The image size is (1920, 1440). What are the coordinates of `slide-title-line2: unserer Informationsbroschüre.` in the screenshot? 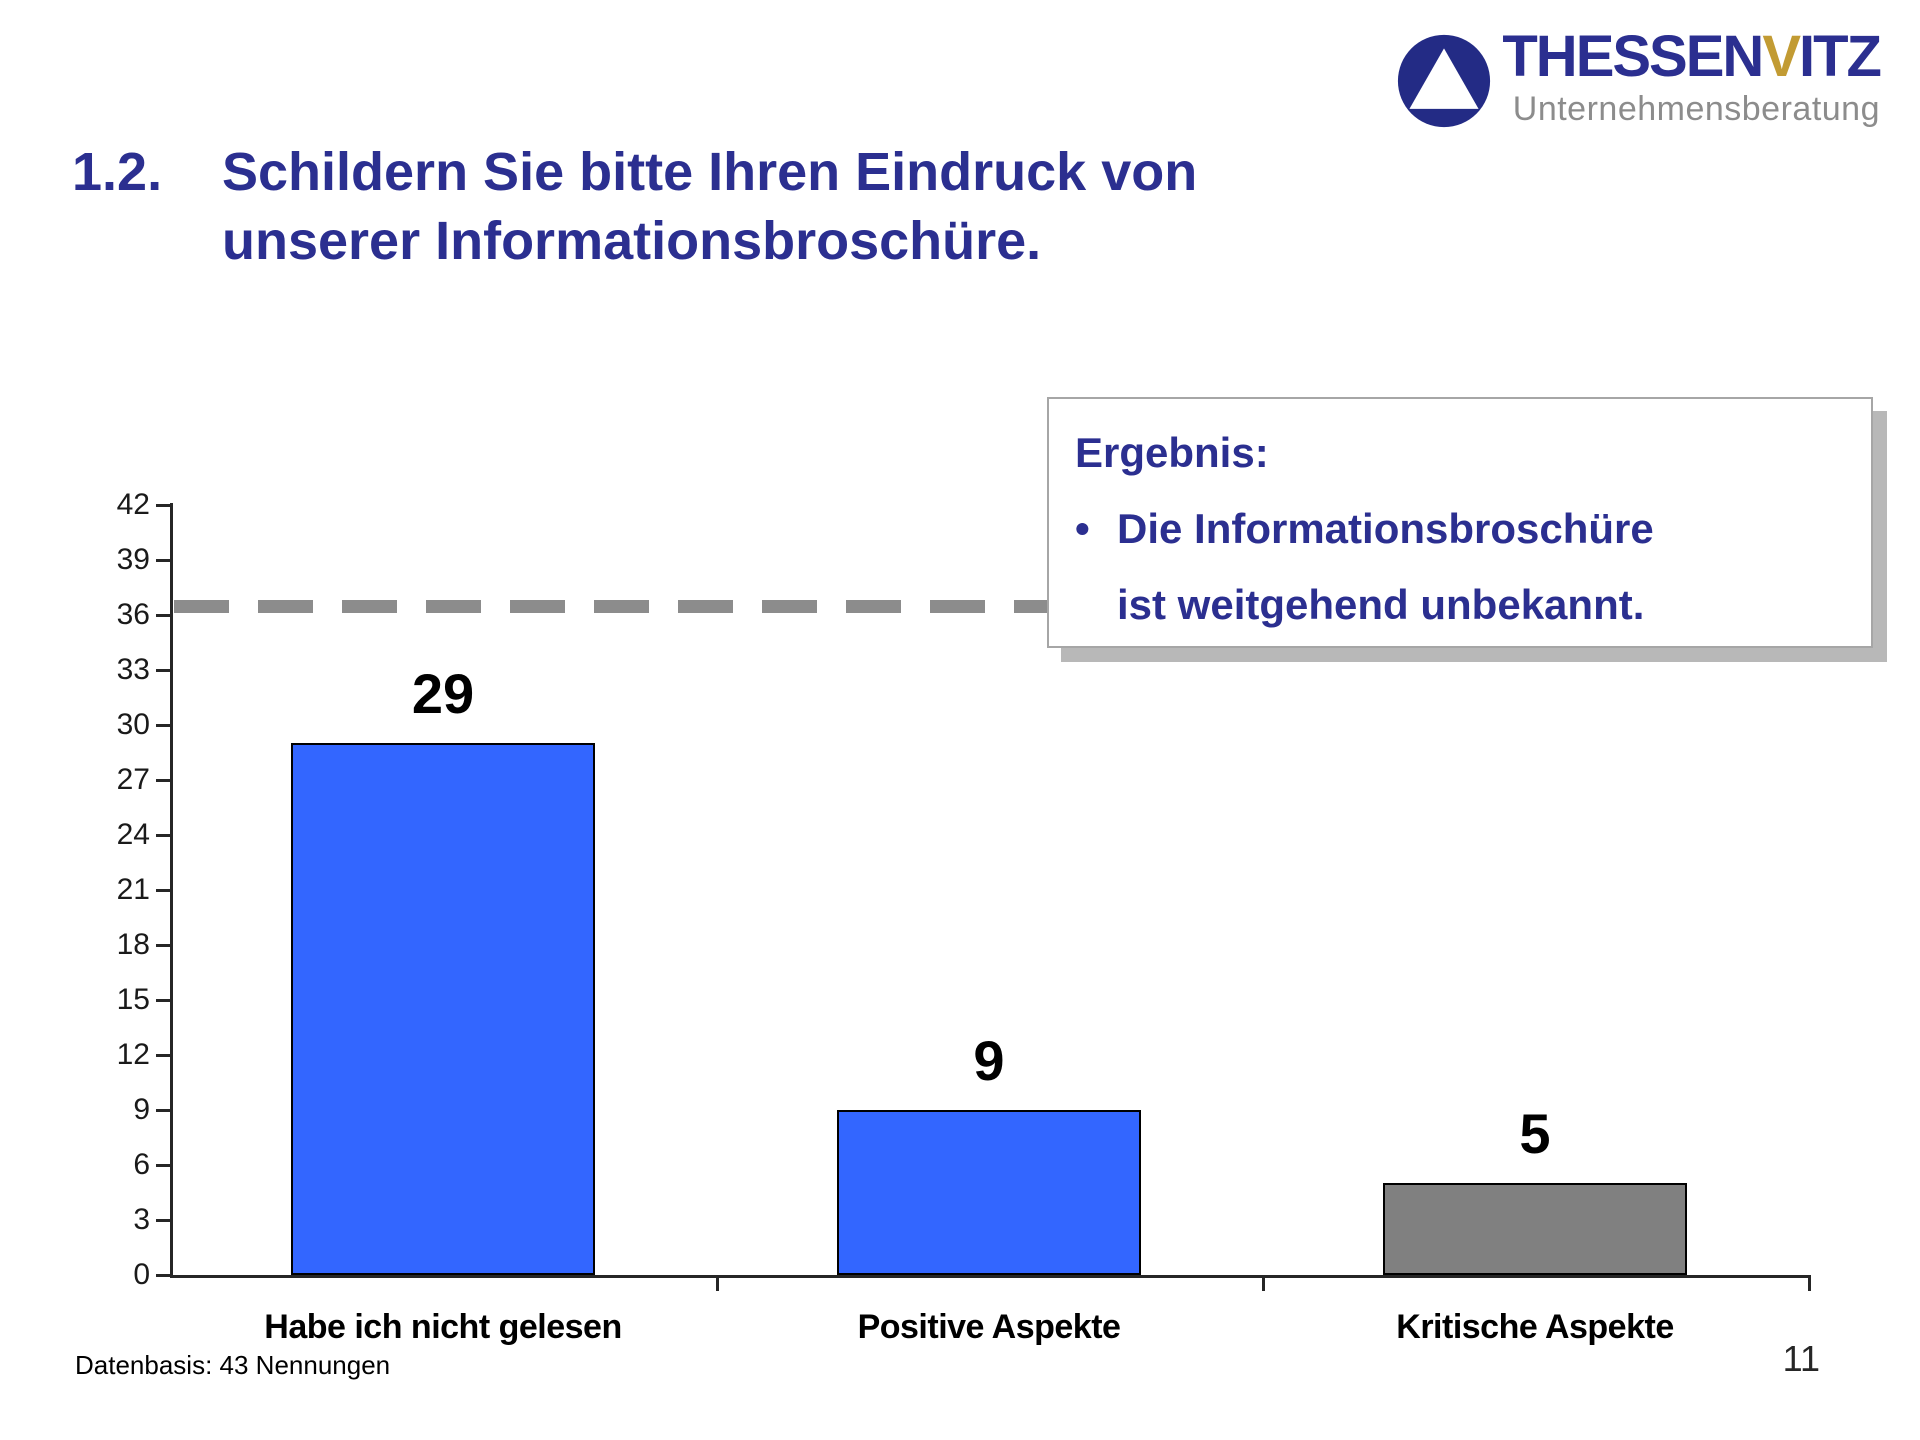 It's located at (632, 241).